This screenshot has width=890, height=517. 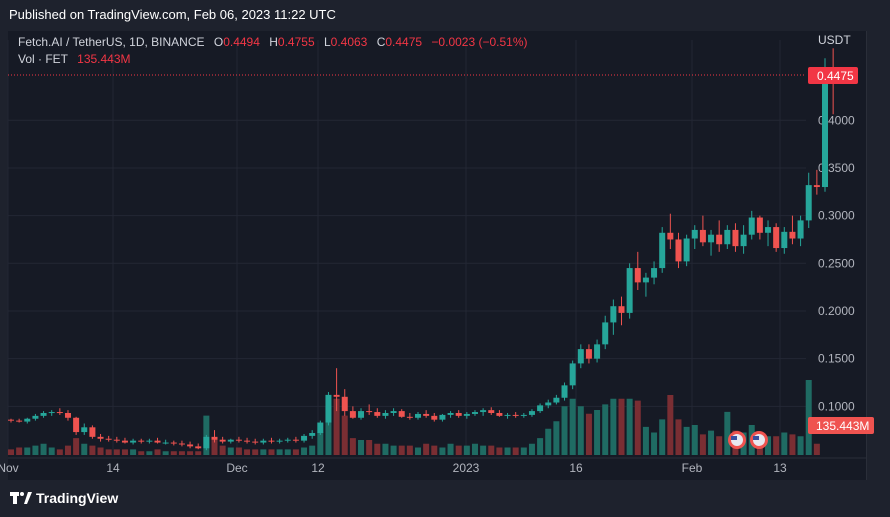 I want to click on close-value: 0.4475, so click(x=404, y=42).